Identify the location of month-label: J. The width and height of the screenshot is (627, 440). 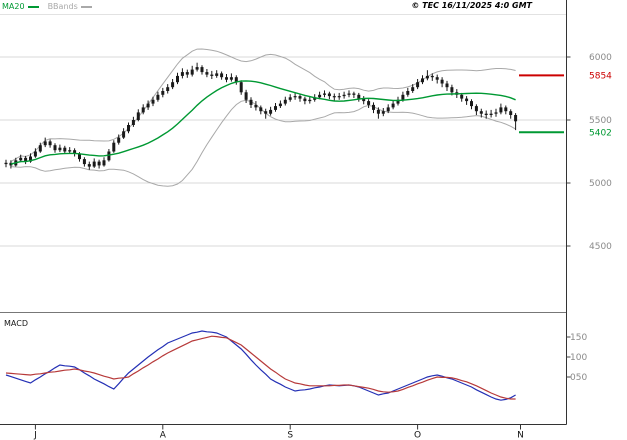
(35, 435).